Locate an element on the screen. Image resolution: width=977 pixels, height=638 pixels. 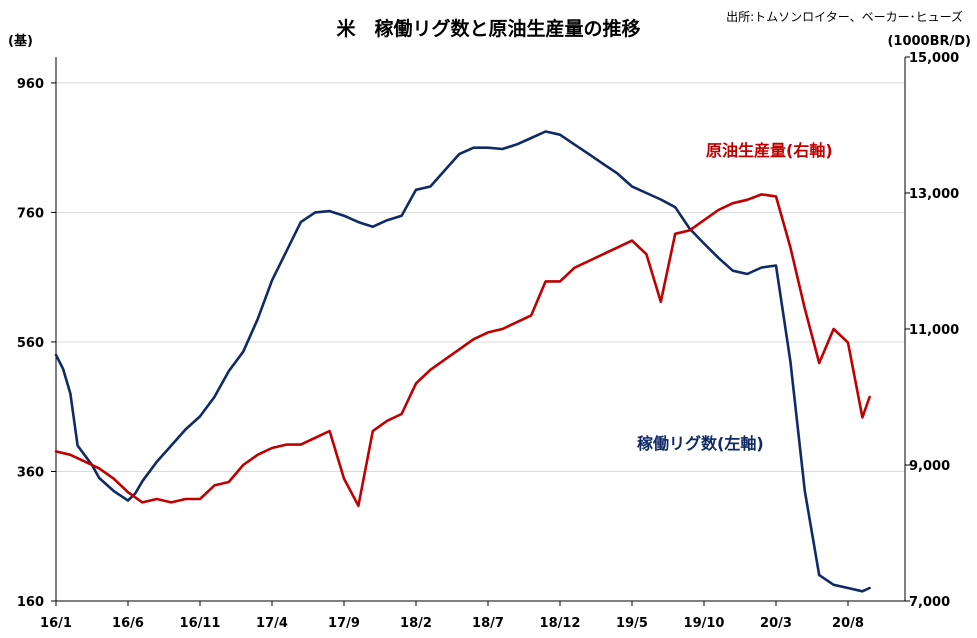
left-tick-label: 360 is located at coordinates (30, 472).